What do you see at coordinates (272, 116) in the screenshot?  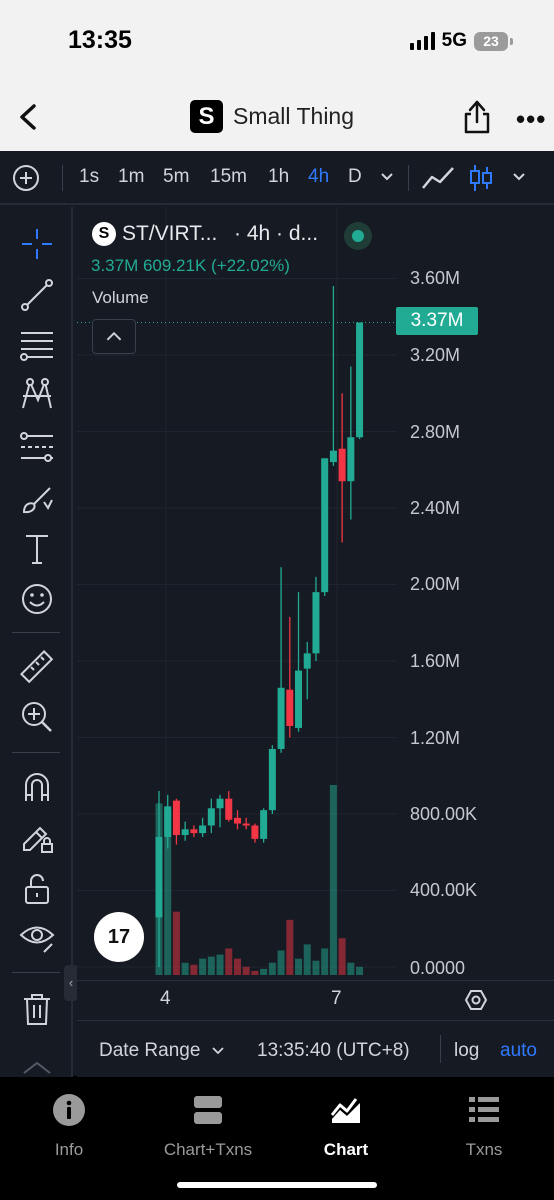 I see `page-title-group: S Small Thing` at bounding box center [272, 116].